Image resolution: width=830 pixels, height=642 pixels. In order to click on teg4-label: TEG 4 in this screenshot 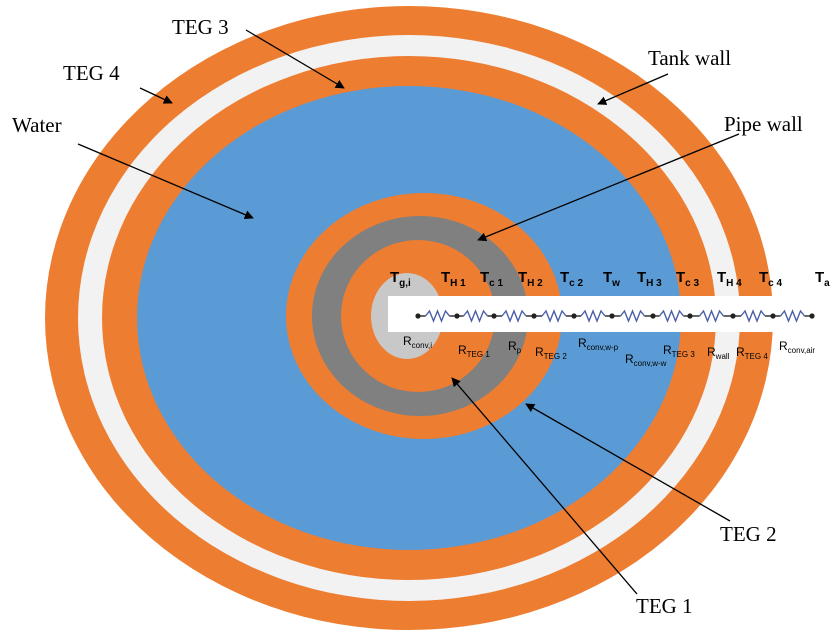, I will do `click(91, 73)`.